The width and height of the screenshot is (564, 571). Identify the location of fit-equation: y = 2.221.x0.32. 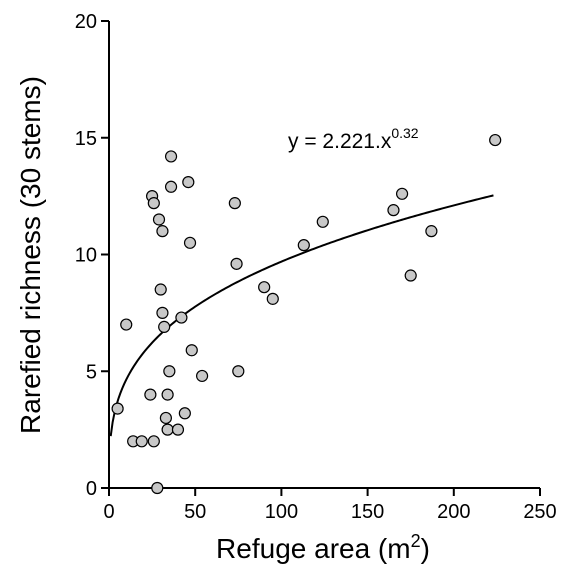
(353, 139).